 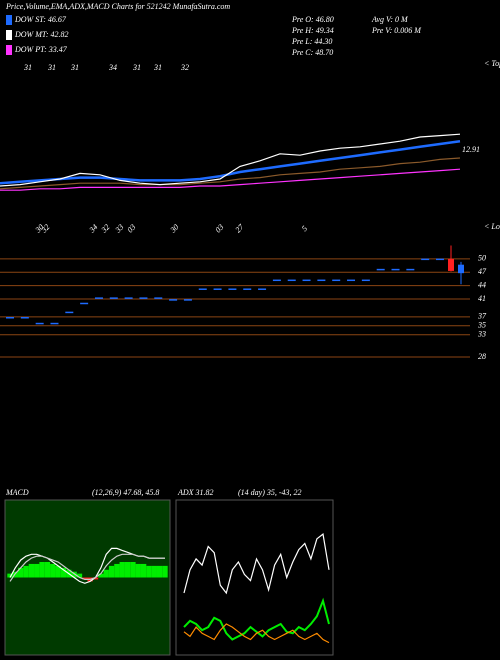 I want to click on panel-subtitle: (14 day) 35, -43, 22, so click(x=270, y=492).